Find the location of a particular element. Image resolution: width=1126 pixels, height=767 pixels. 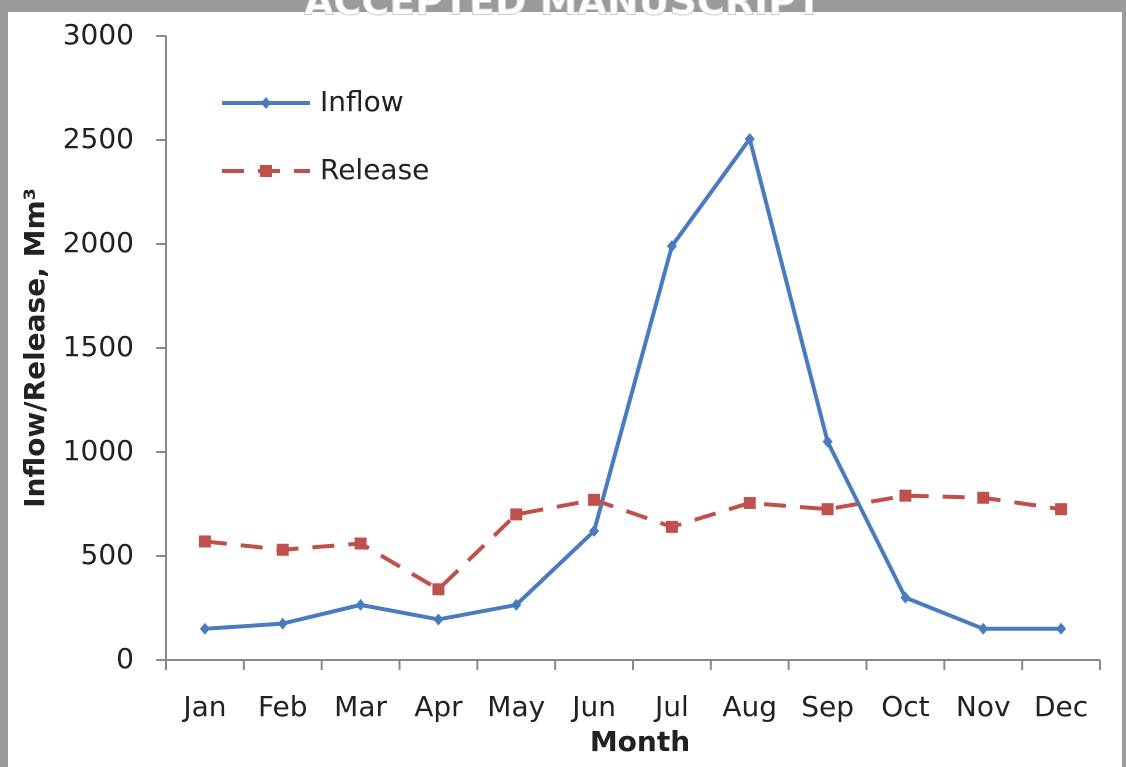

legend-label: Inflow is located at coordinates (362, 101).